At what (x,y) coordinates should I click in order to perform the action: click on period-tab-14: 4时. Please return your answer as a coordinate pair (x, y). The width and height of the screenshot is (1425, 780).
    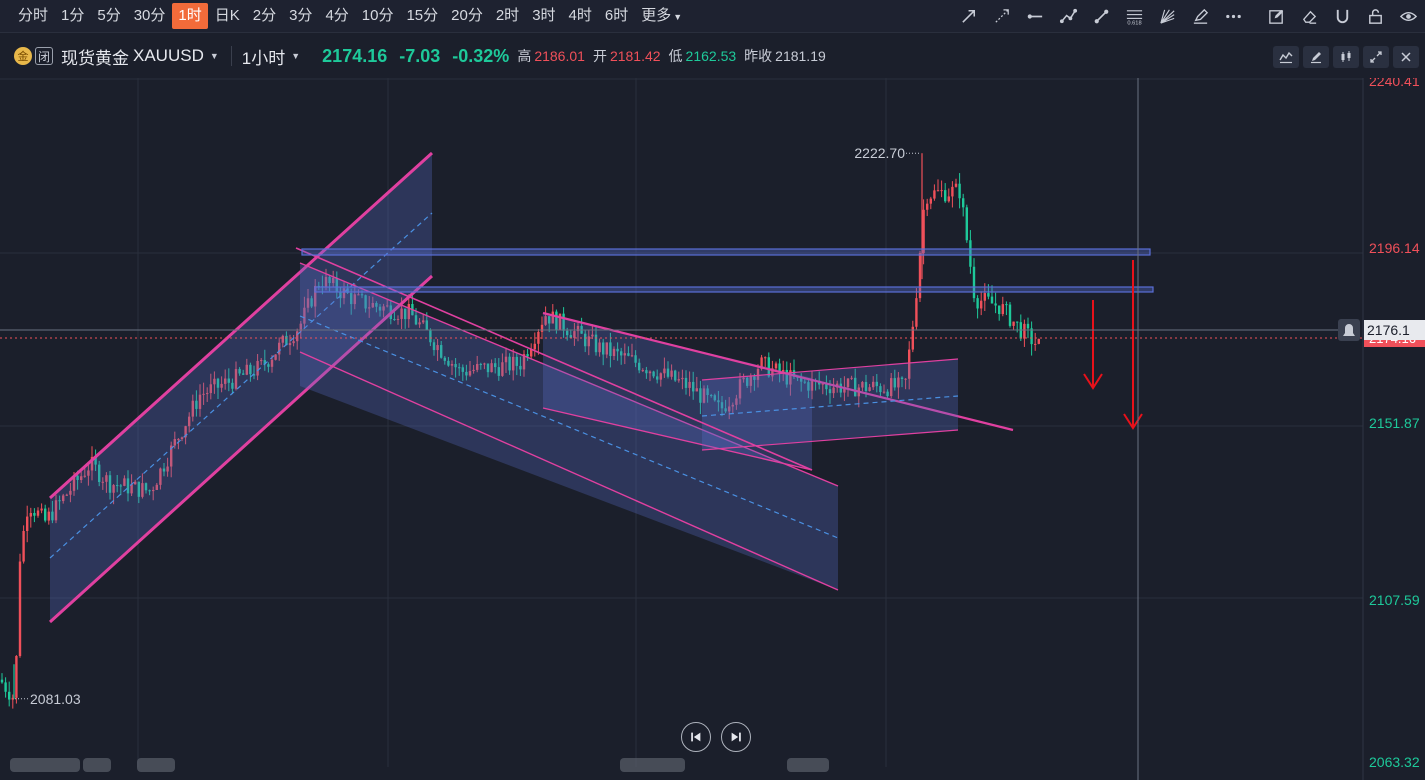
    Looking at the image, I should click on (580, 15).